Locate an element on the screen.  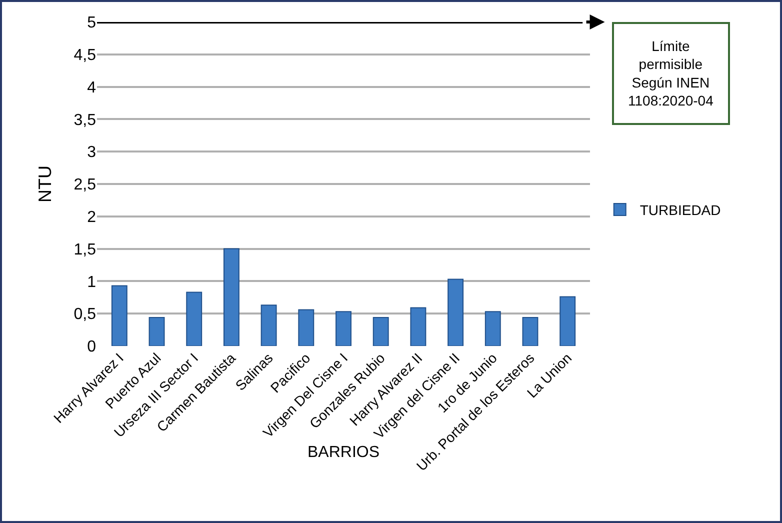
y-tick-label: 4,5 is located at coordinates (85, 55).